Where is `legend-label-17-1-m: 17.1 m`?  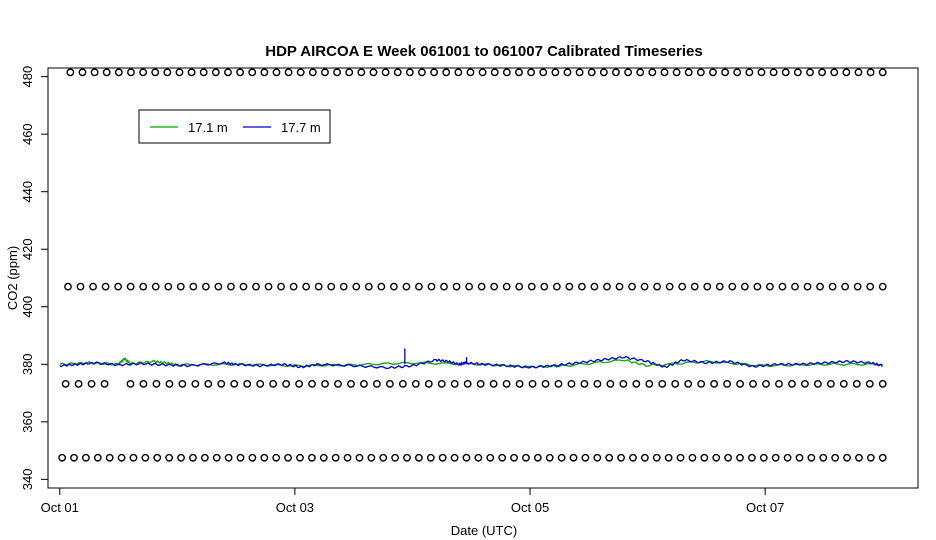 legend-label-17-1-m: 17.1 m is located at coordinates (208, 127).